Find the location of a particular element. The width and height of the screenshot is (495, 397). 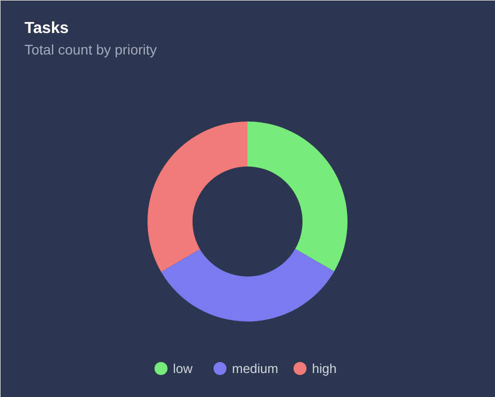

chart-subtitle: Total count by priority is located at coordinates (90, 50).